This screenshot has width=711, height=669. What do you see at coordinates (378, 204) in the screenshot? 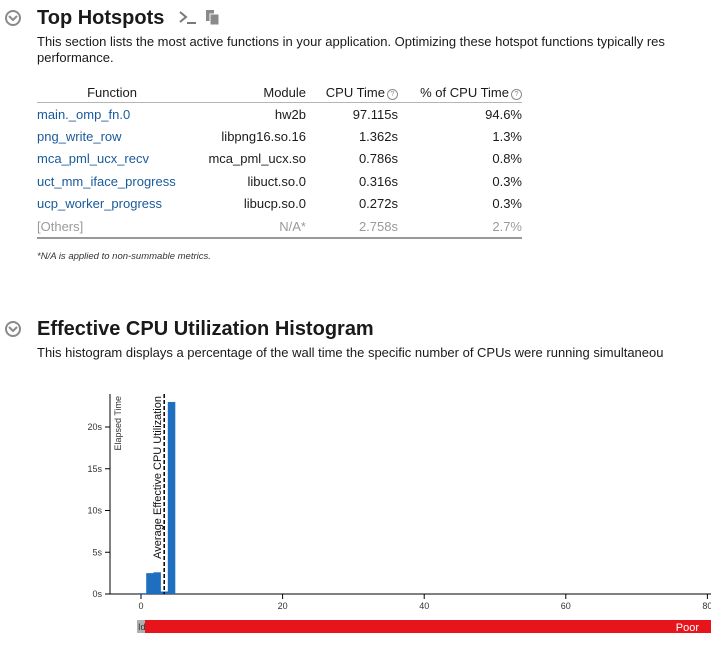
I see `cpu-time-cell: 0.272s` at bounding box center [378, 204].